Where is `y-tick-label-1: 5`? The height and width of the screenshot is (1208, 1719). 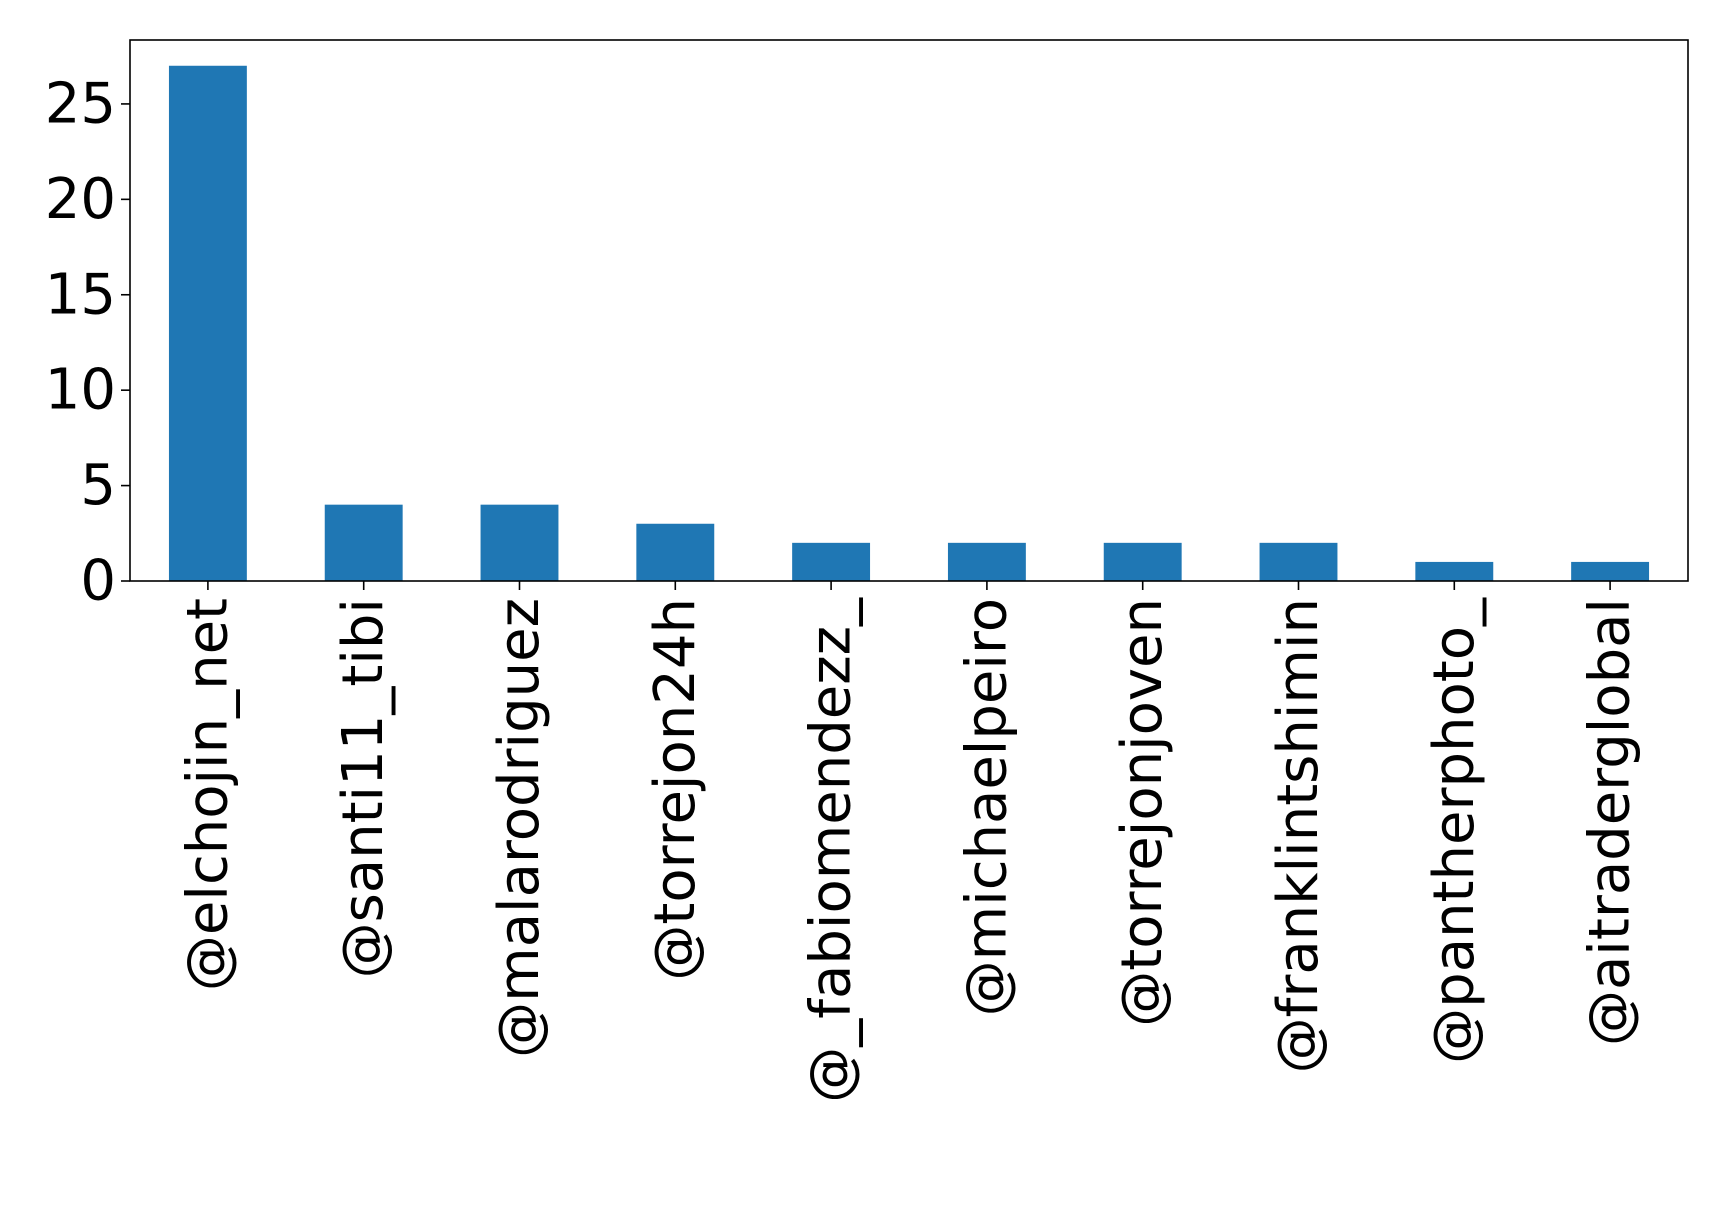
y-tick-label-1: 5 is located at coordinates (98, 485).